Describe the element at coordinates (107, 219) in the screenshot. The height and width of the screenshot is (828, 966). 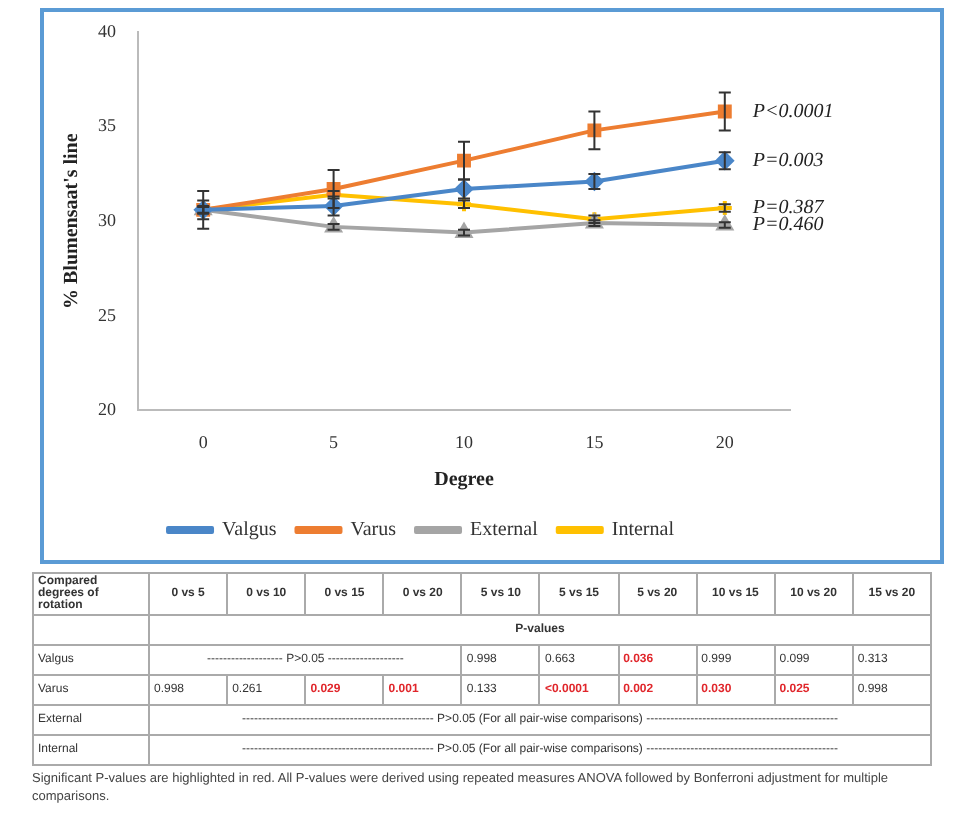
I see `y-tick-label: 30` at that location.